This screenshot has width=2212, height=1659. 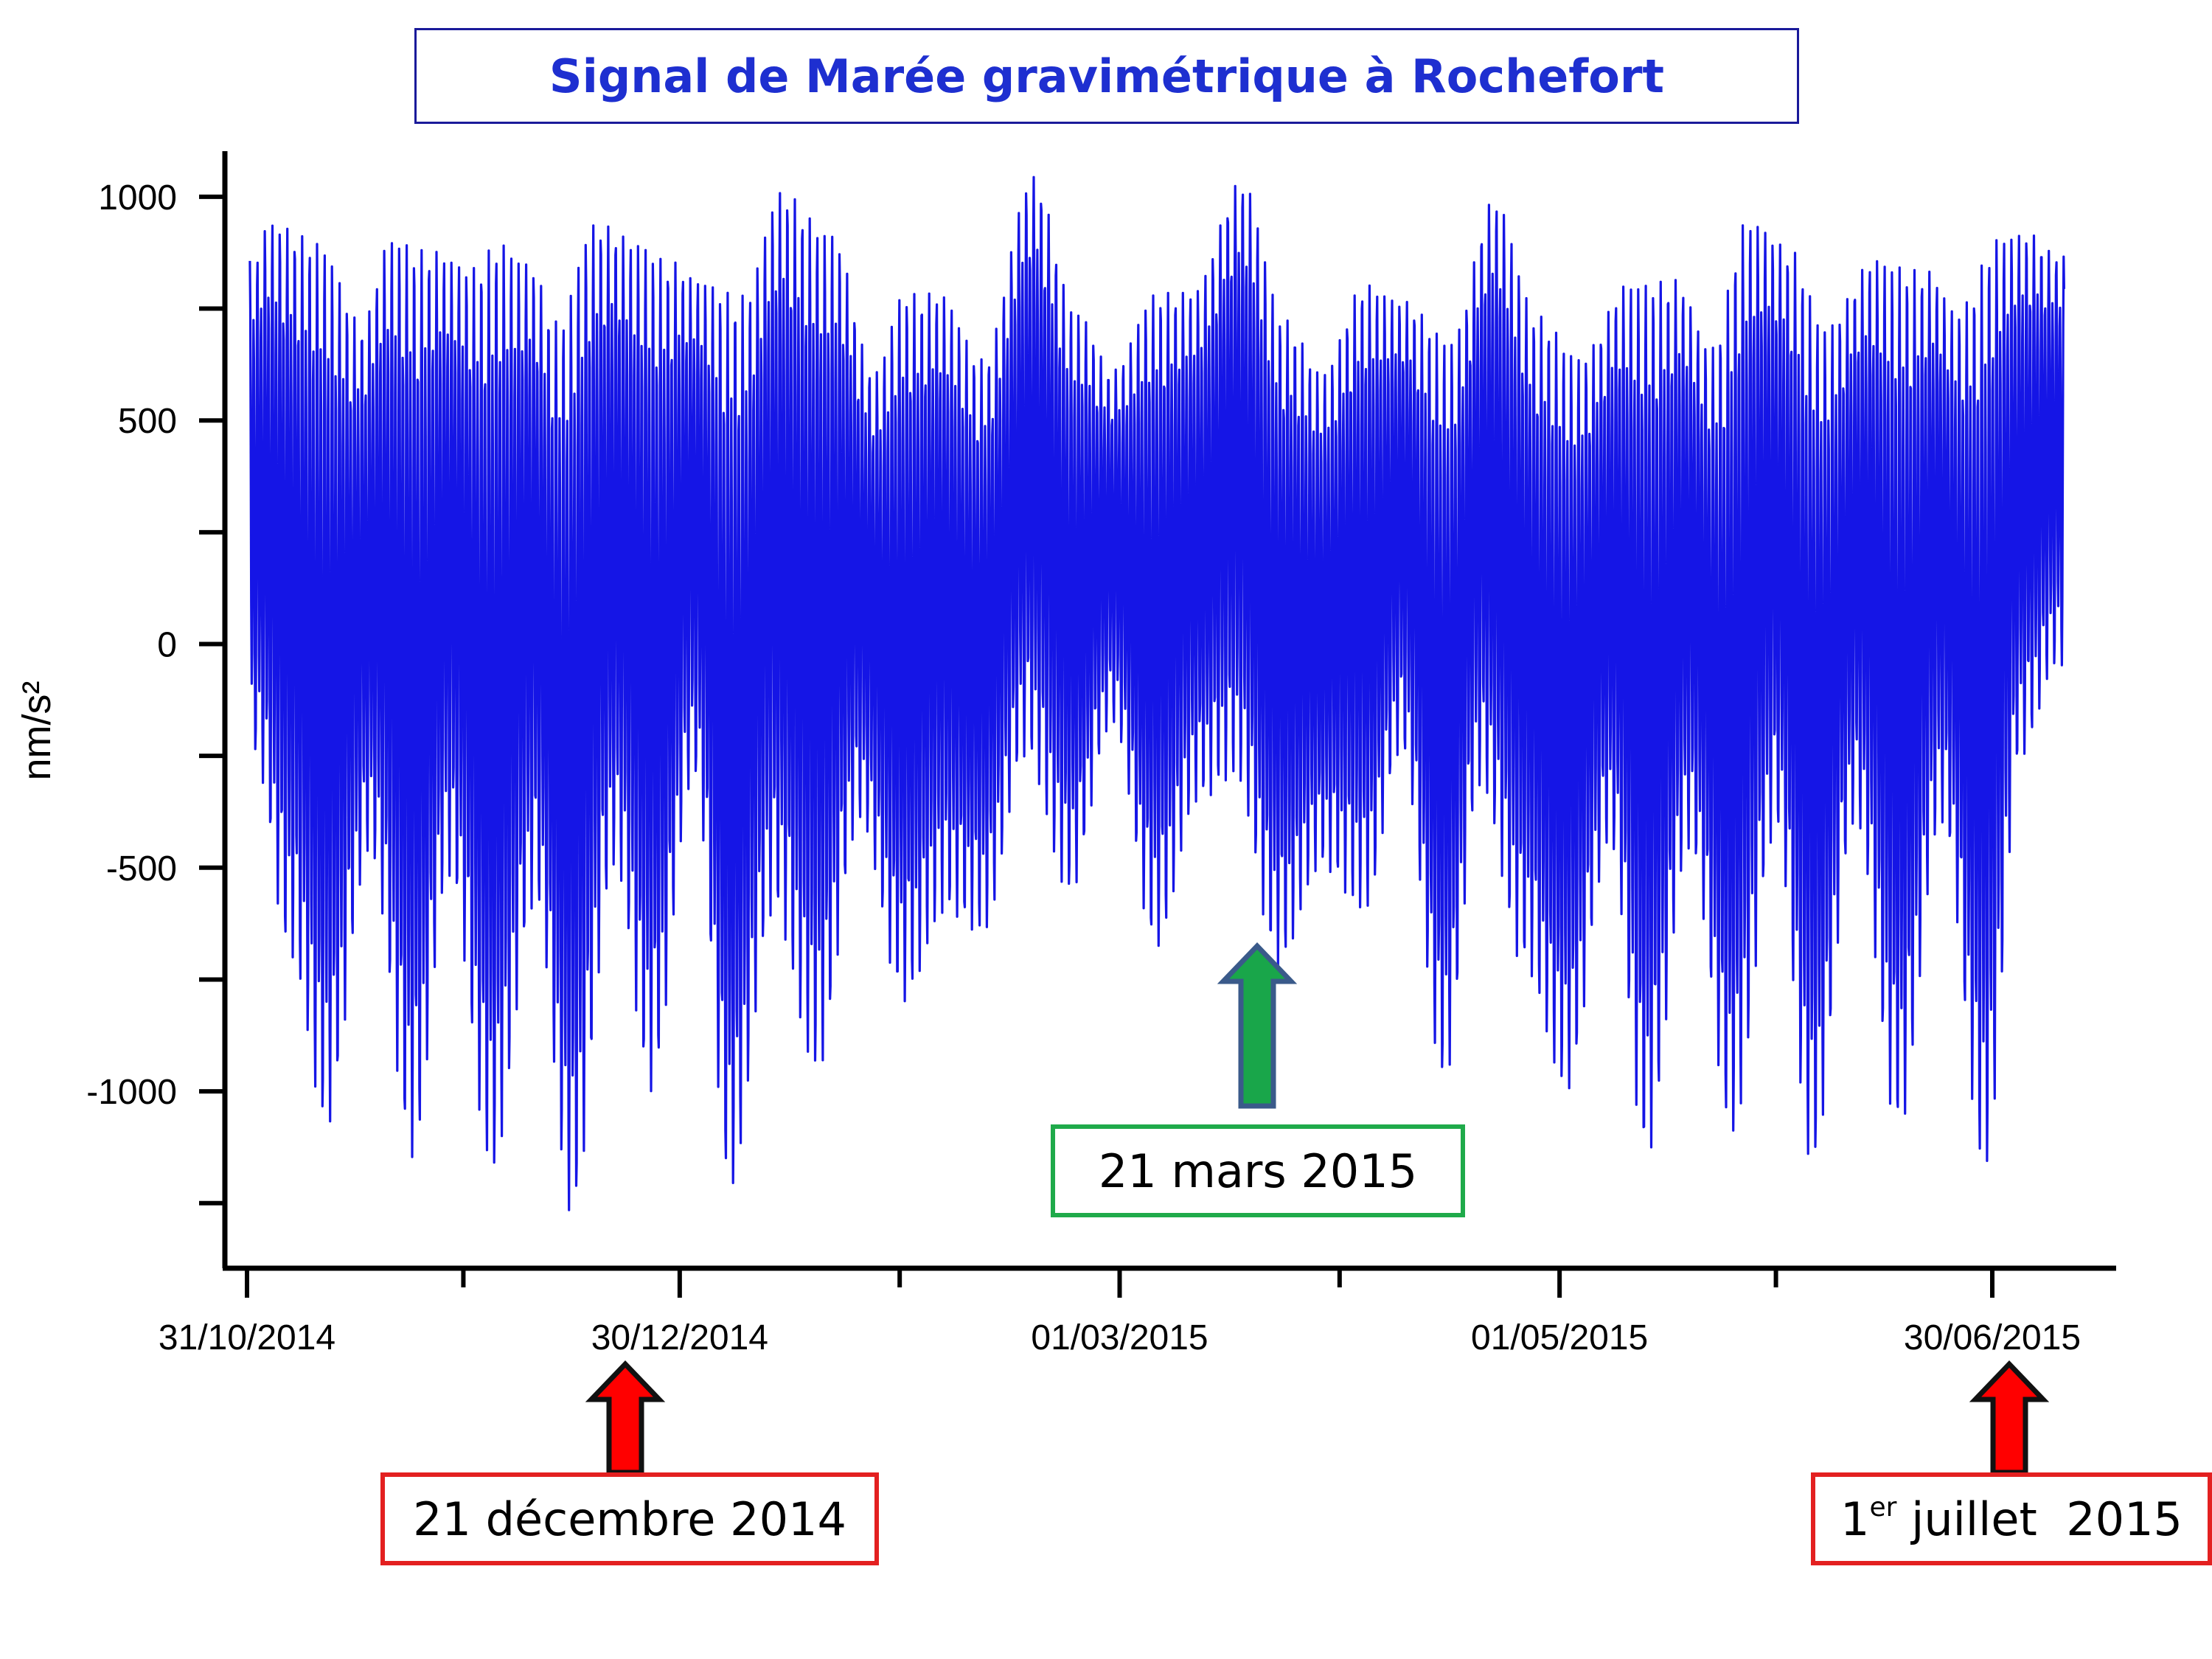 I want to click on x-tick-label: 31/10/2014, so click(x=247, y=1337).